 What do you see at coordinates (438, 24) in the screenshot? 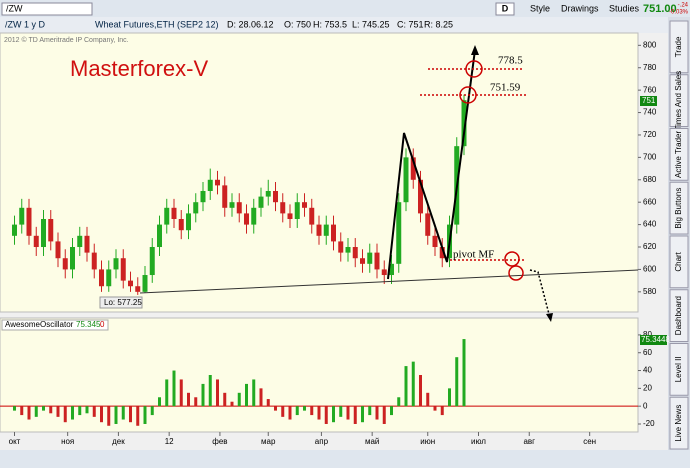
I see `info-field: R: 8.25` at bounding box center [438, 24].